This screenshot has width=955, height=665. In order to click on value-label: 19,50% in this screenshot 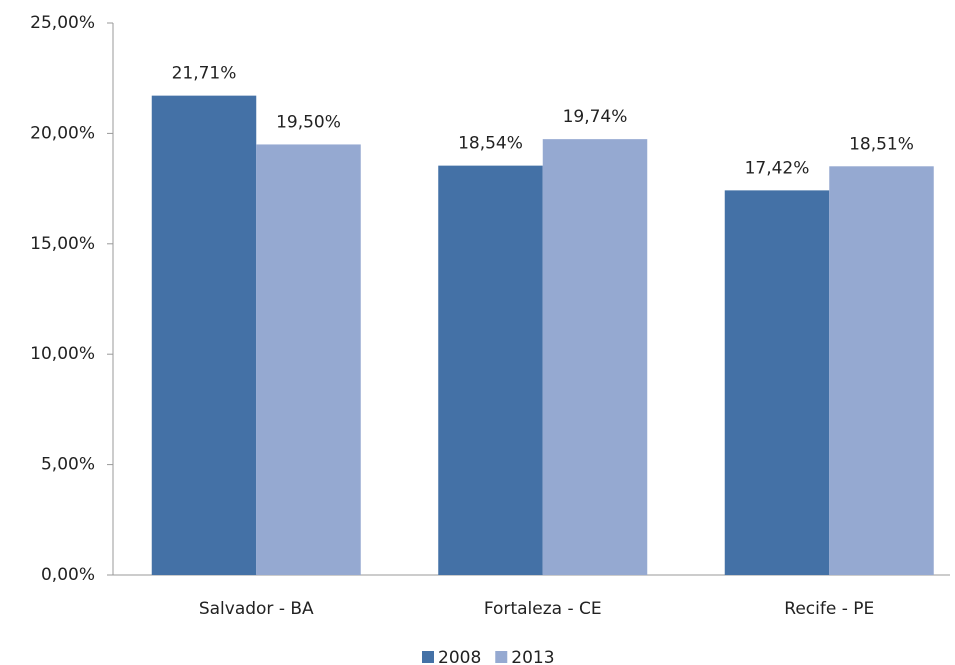, I will do `click(308, 122)`.